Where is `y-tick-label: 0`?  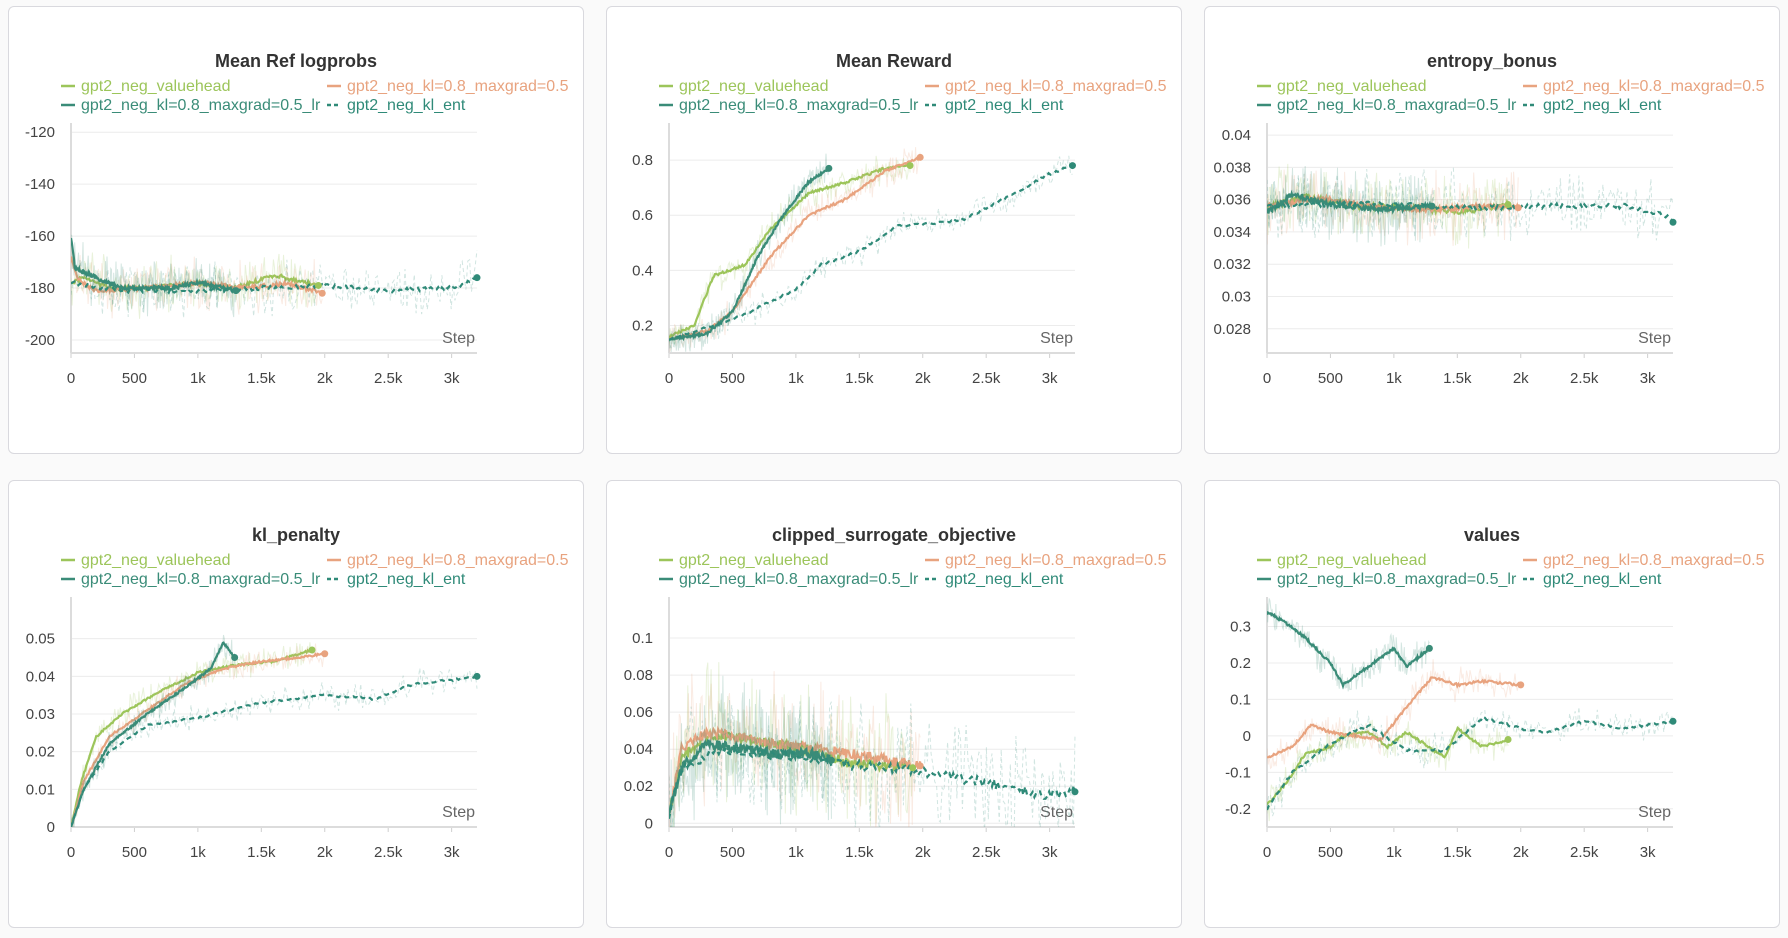
y-tick-label: 0 is located at coordinates (1247, 736).